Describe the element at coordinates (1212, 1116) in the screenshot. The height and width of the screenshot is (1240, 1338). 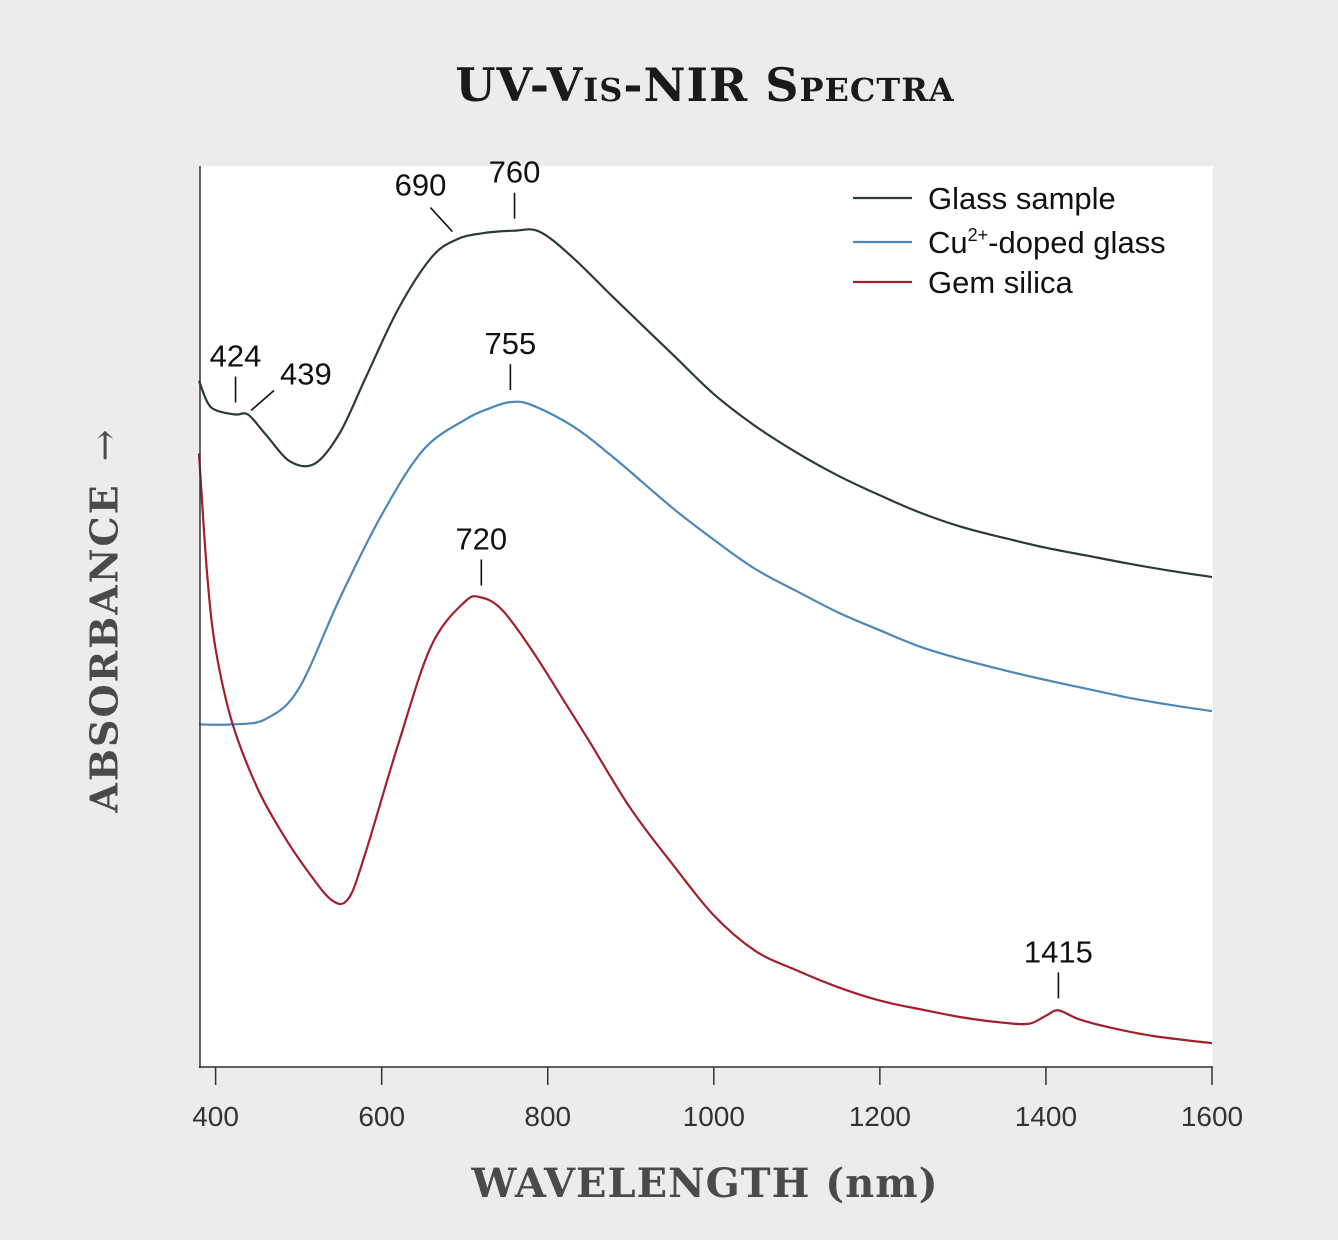
I see `x-tick-label-1600: 1600` at that location.